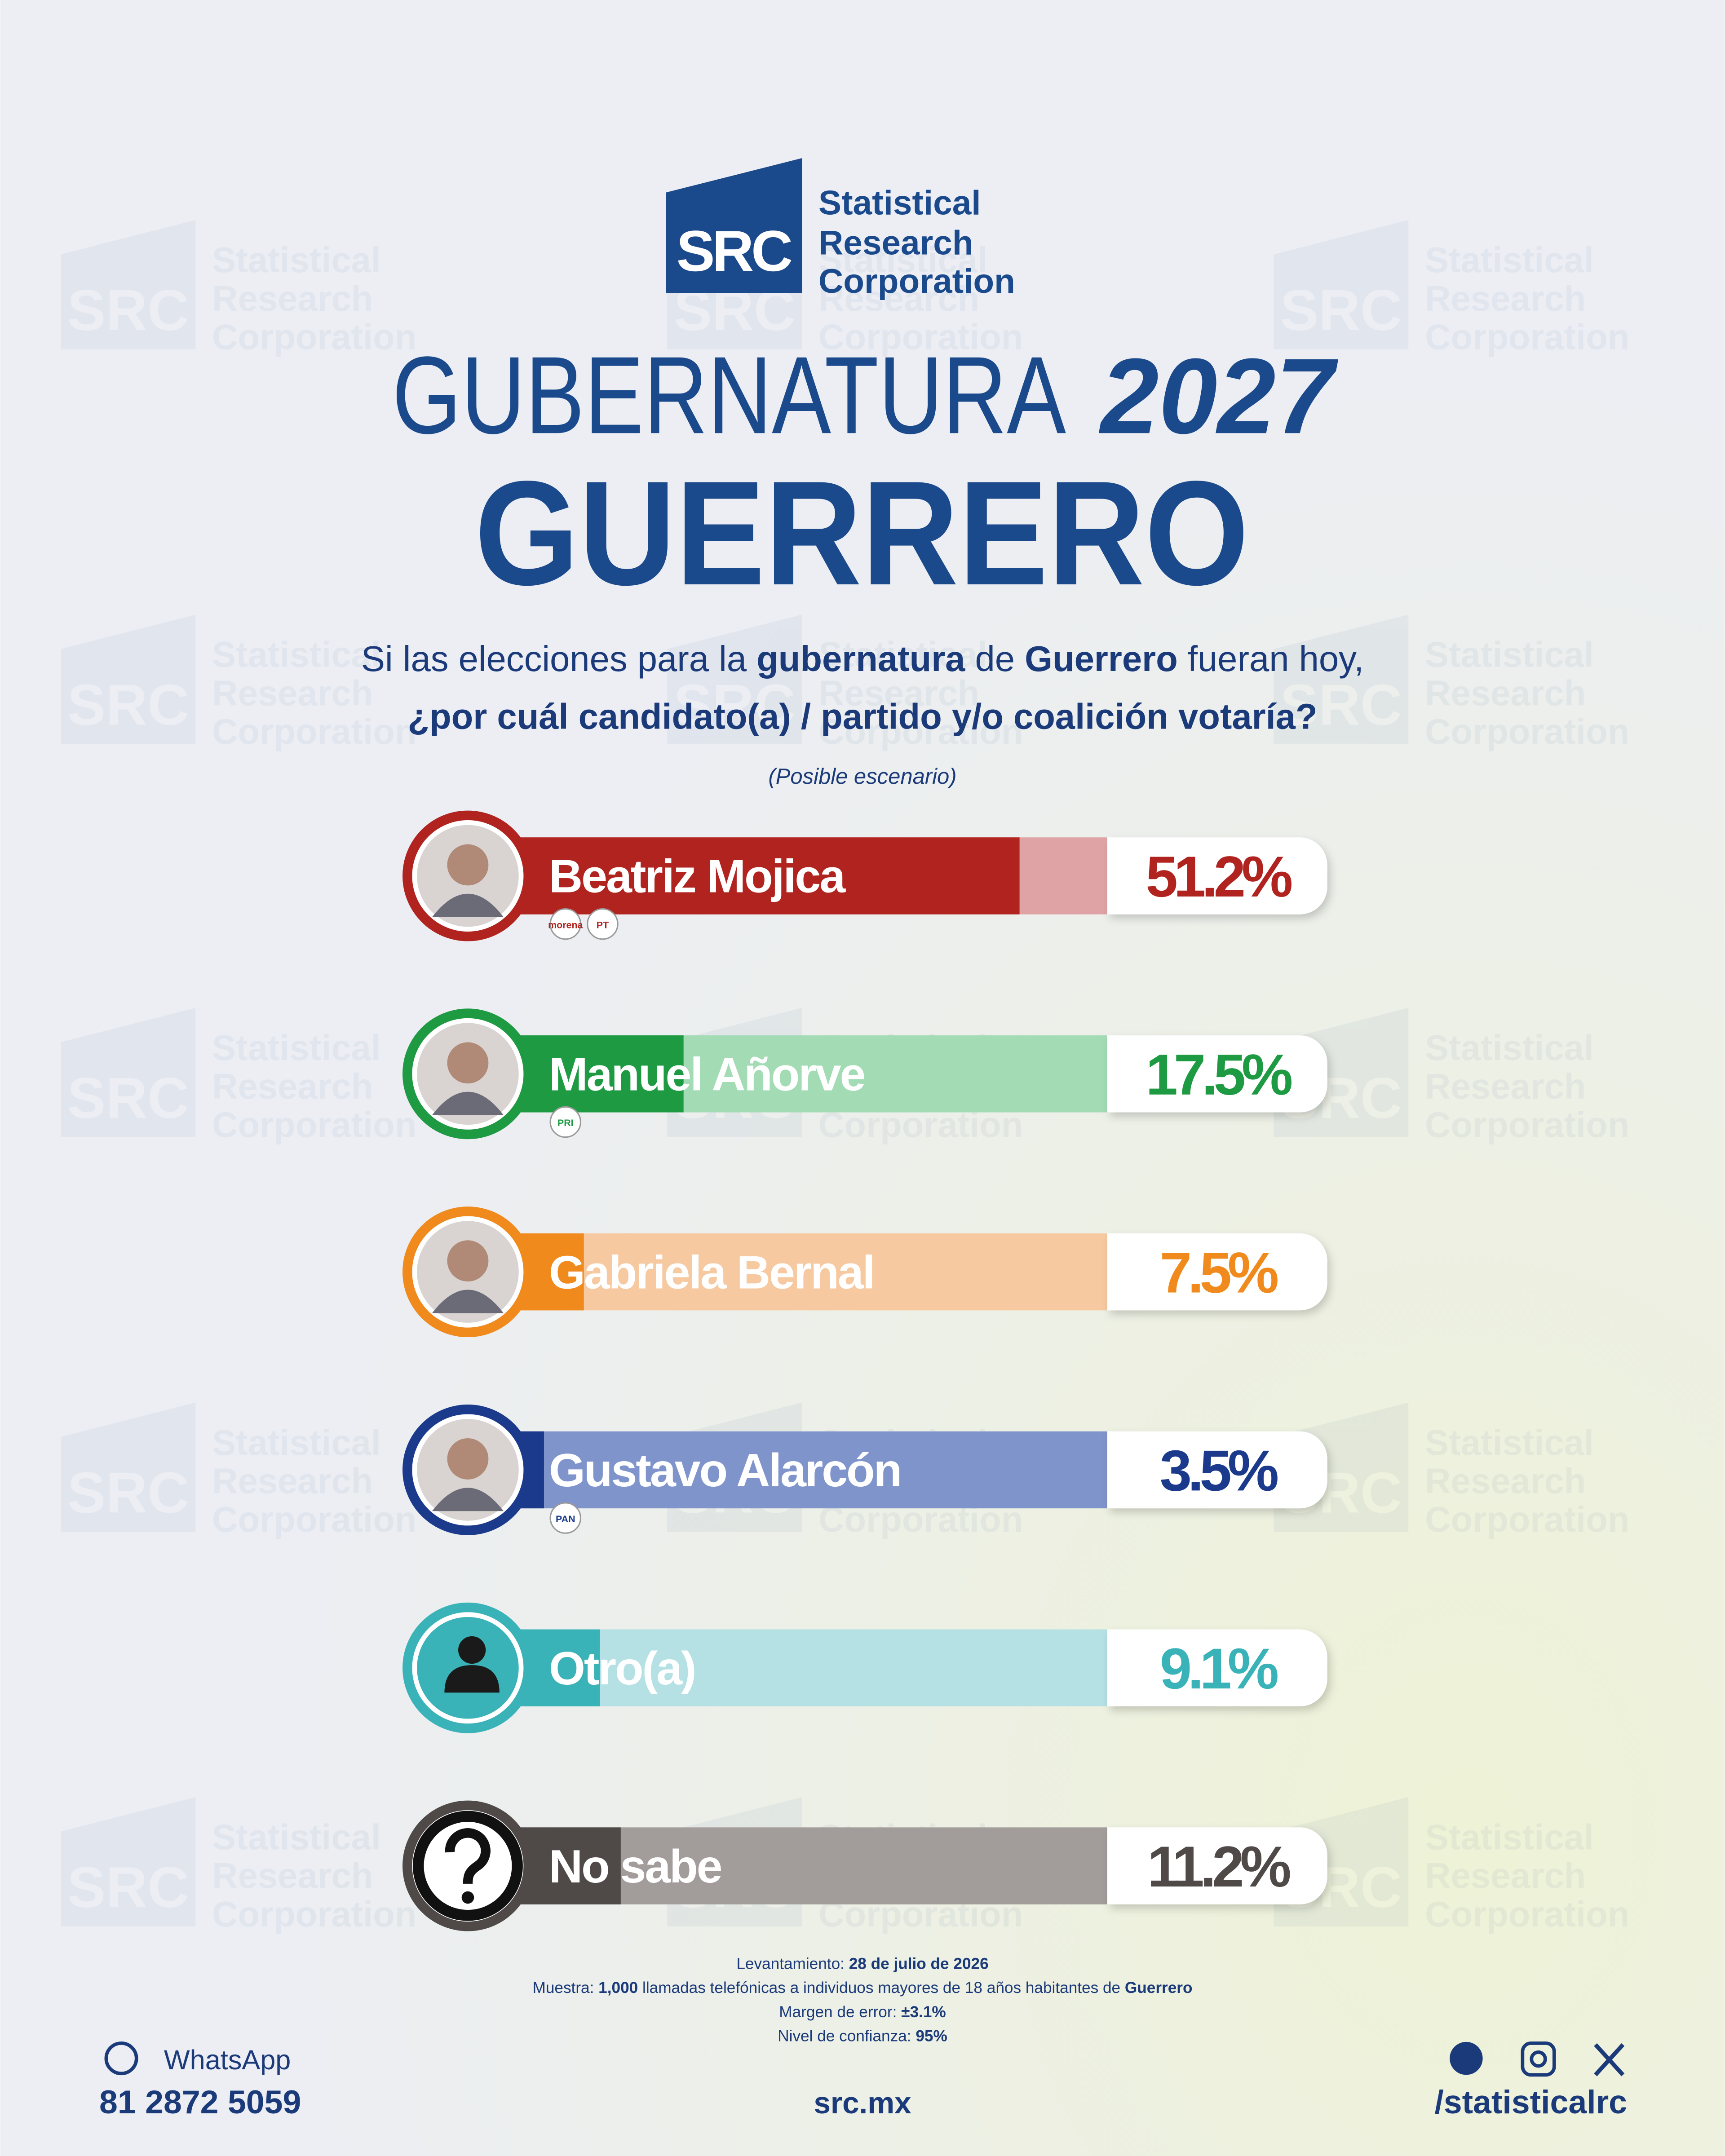 The image size is (1725, 2156). Describe the element at coordinates (1101, 659) in the screenshot. I see `question-line-segment: Guerrero` at that location.